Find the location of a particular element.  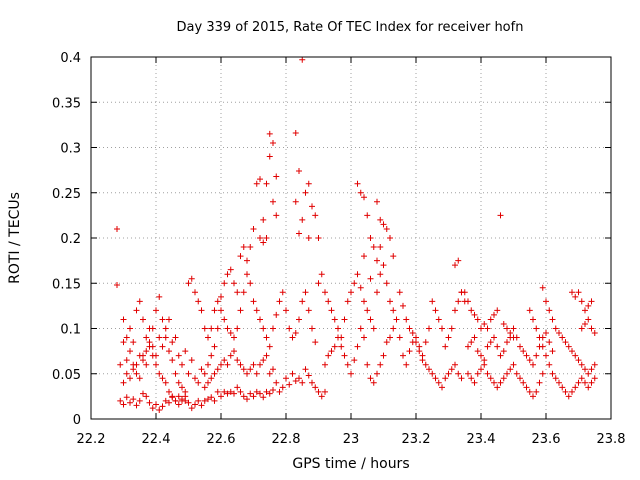

y-tick-label: 0.4 is located at coordinates (70, 58).